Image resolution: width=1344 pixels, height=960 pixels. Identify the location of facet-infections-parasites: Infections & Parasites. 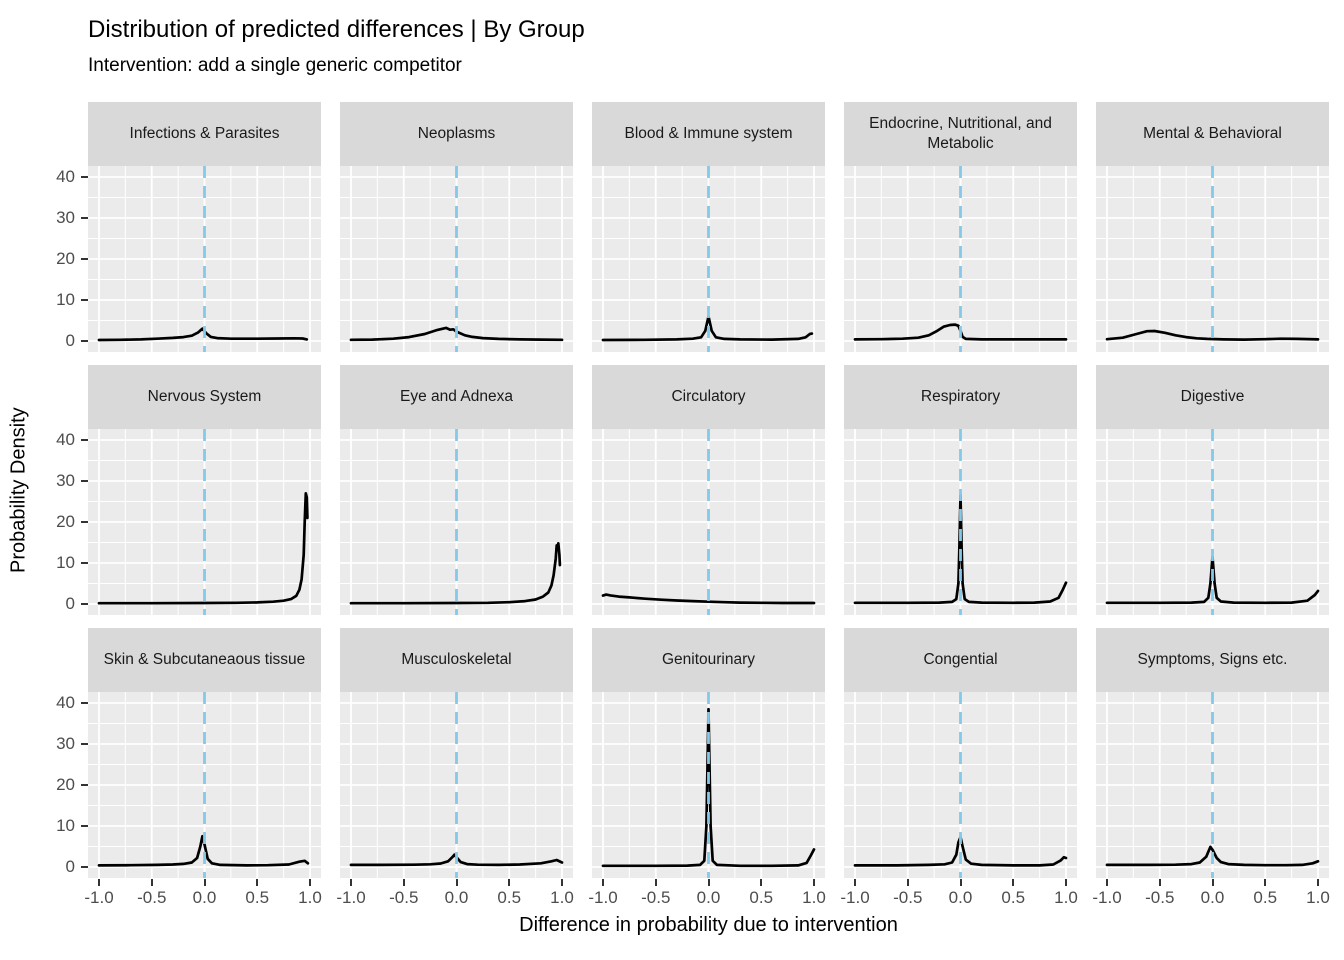
(204, 226).